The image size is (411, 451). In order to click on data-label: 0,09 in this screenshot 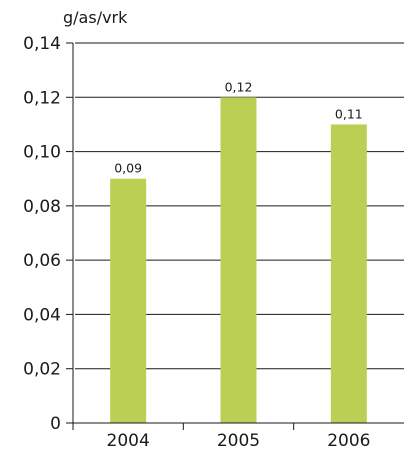, I will do `click(128, 168)`.